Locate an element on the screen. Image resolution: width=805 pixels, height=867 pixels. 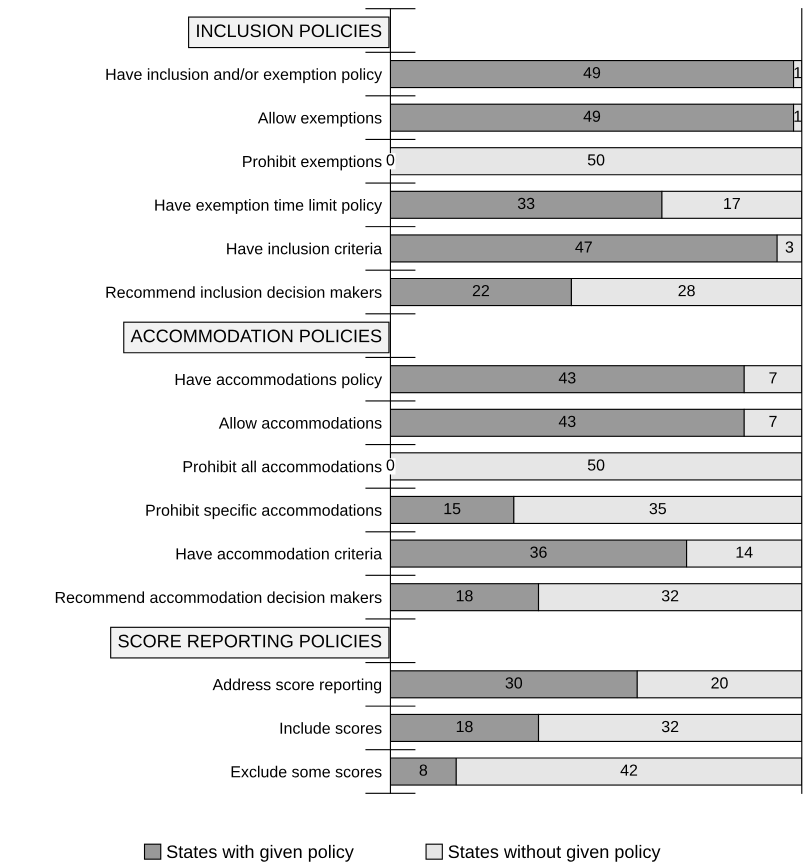
y-tick-label: Recommend accommodation decision makers is located at coordinates (219, 597).